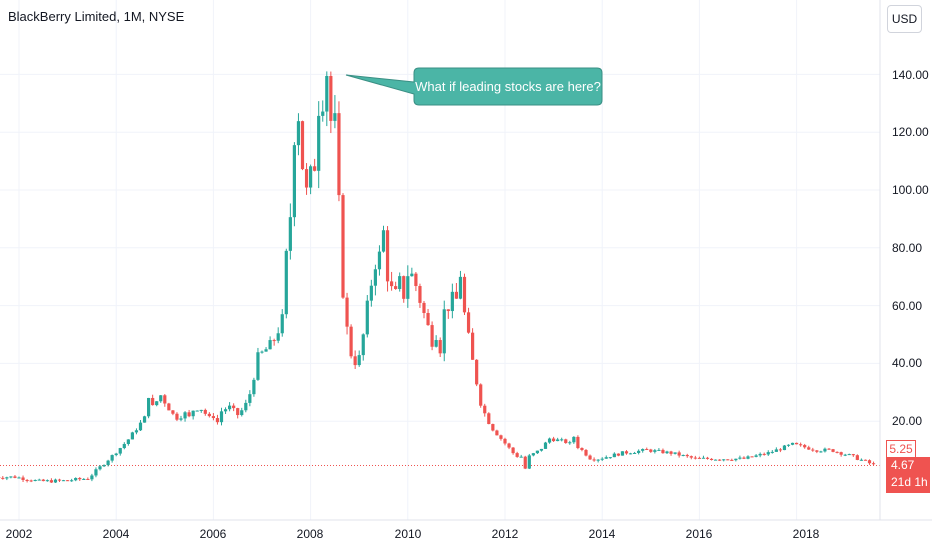  I want to click on x-tick-label: 2006, so click(213, 534).